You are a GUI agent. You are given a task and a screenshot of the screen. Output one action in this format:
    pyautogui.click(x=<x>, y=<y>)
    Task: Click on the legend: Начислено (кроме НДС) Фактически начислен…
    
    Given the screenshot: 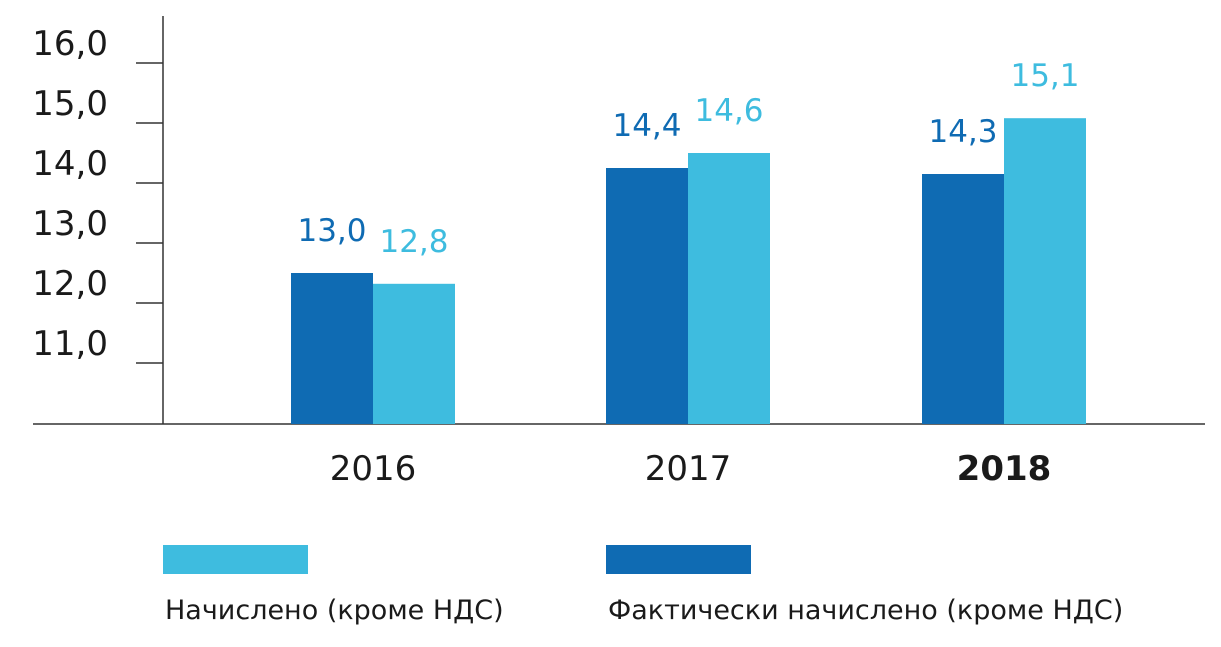 What is the action you would take?
    pyautogui.click(x=643, y=585)
    